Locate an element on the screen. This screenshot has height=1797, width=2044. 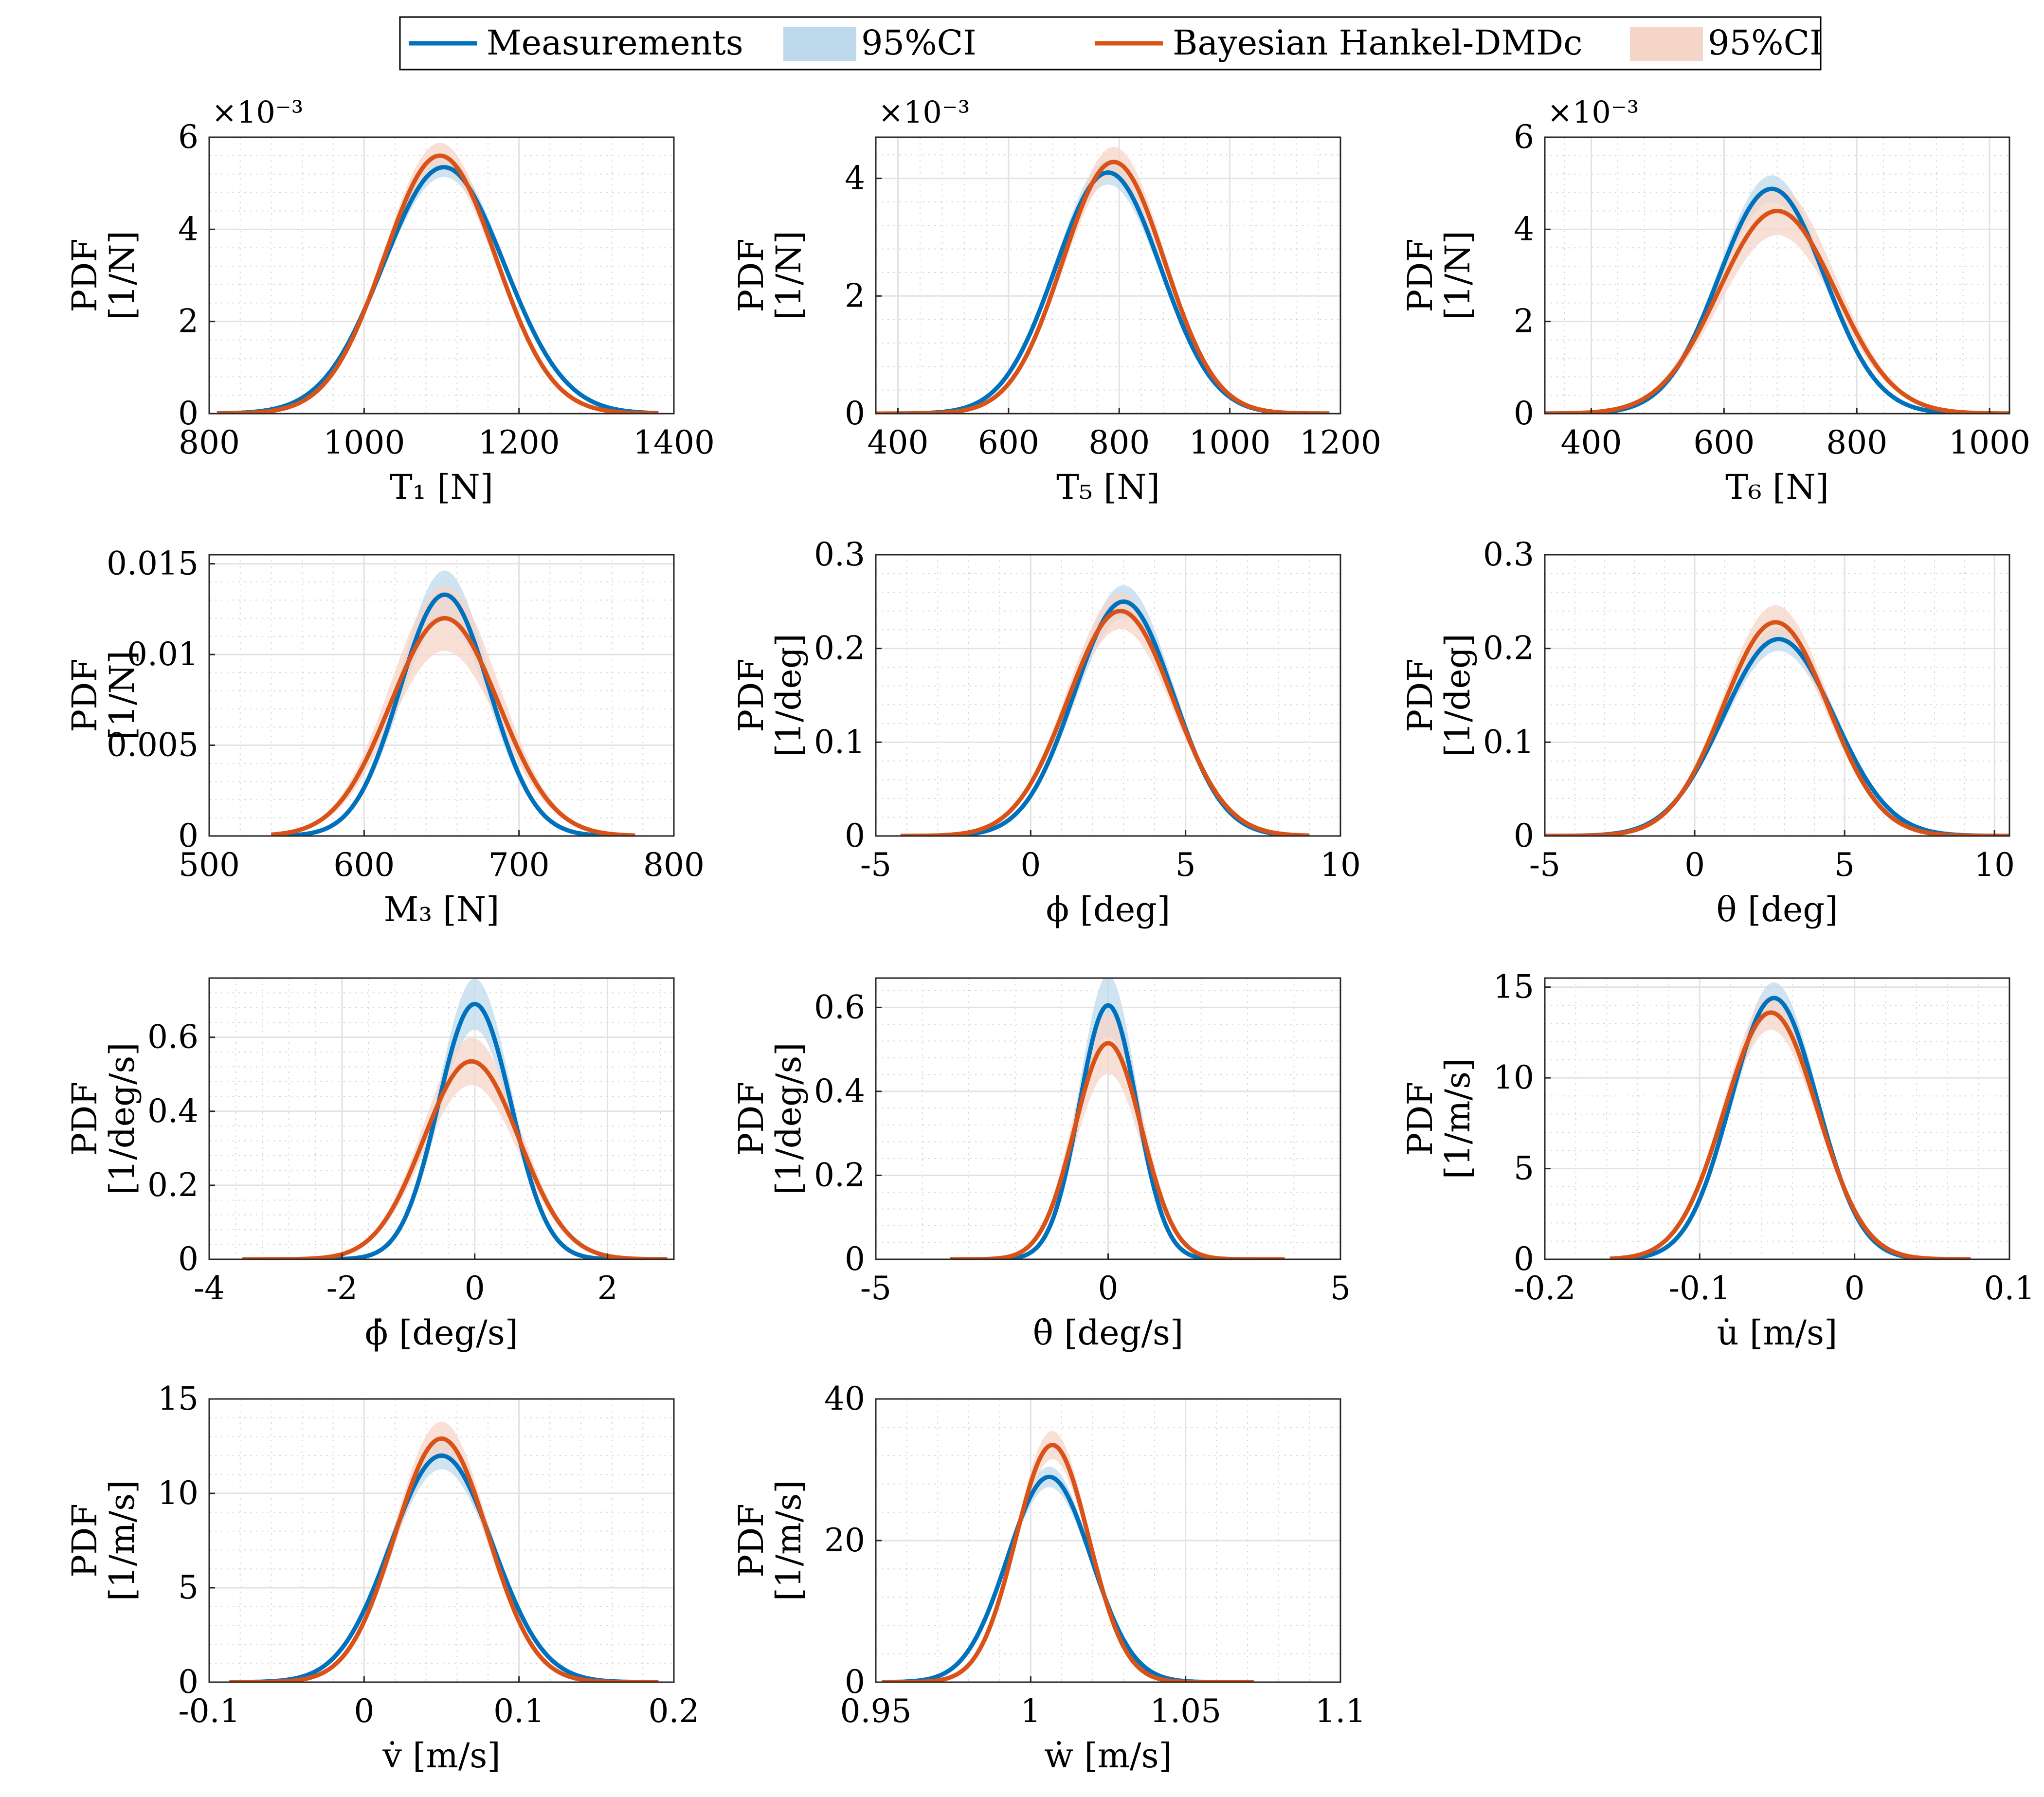
x-tick-label: 1400 is located at coordinates (674, 442).